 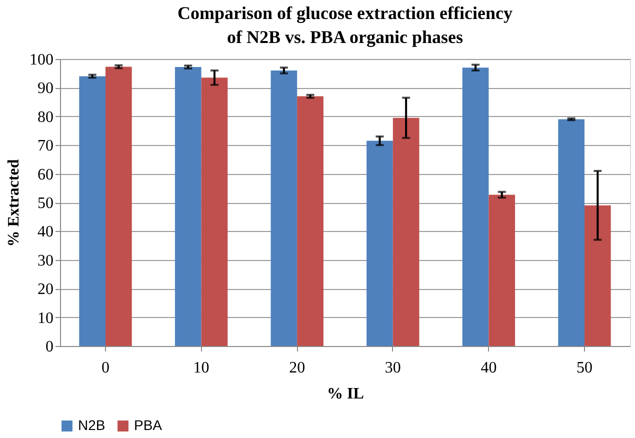 I want to click on y-tick-label: 60, so click(x=46, y=175).